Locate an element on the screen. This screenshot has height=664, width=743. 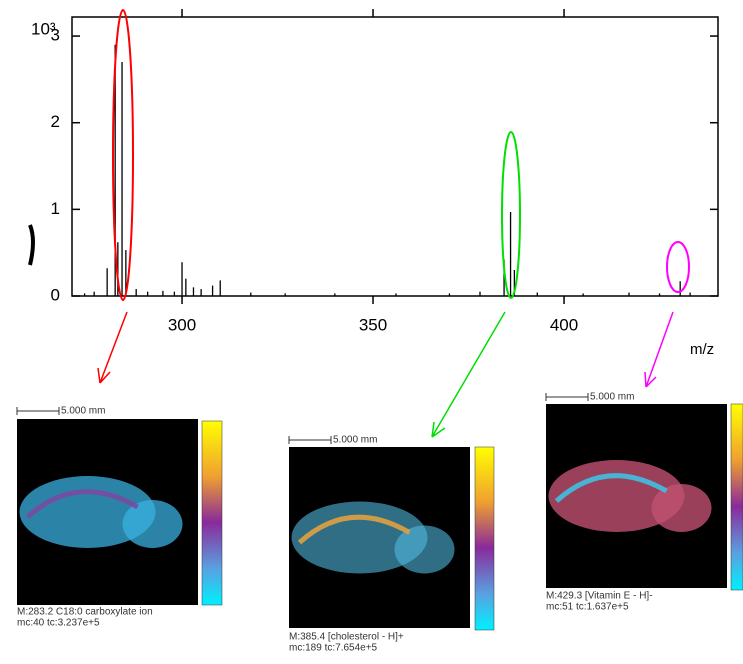
y-multiplier: 10³ is located at coordinates (43, 28).